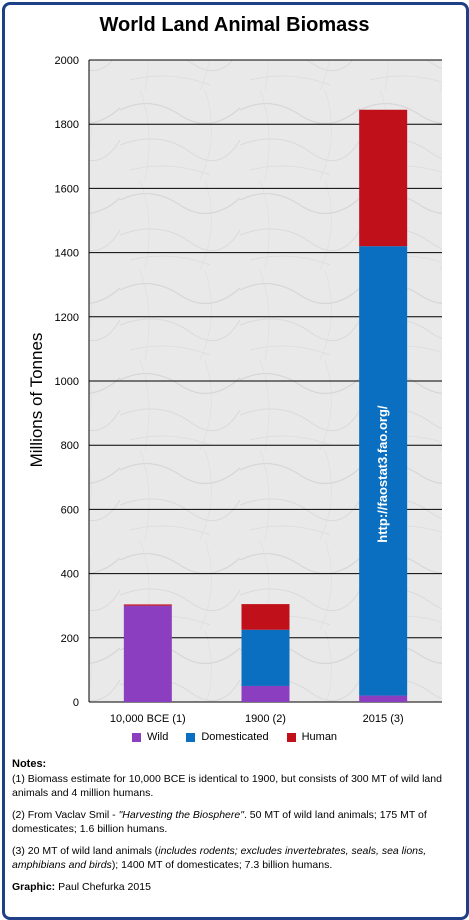  Describe the element at coordinates (157, 737) in the screenshot. I see `legend-label: Wild` at that location.